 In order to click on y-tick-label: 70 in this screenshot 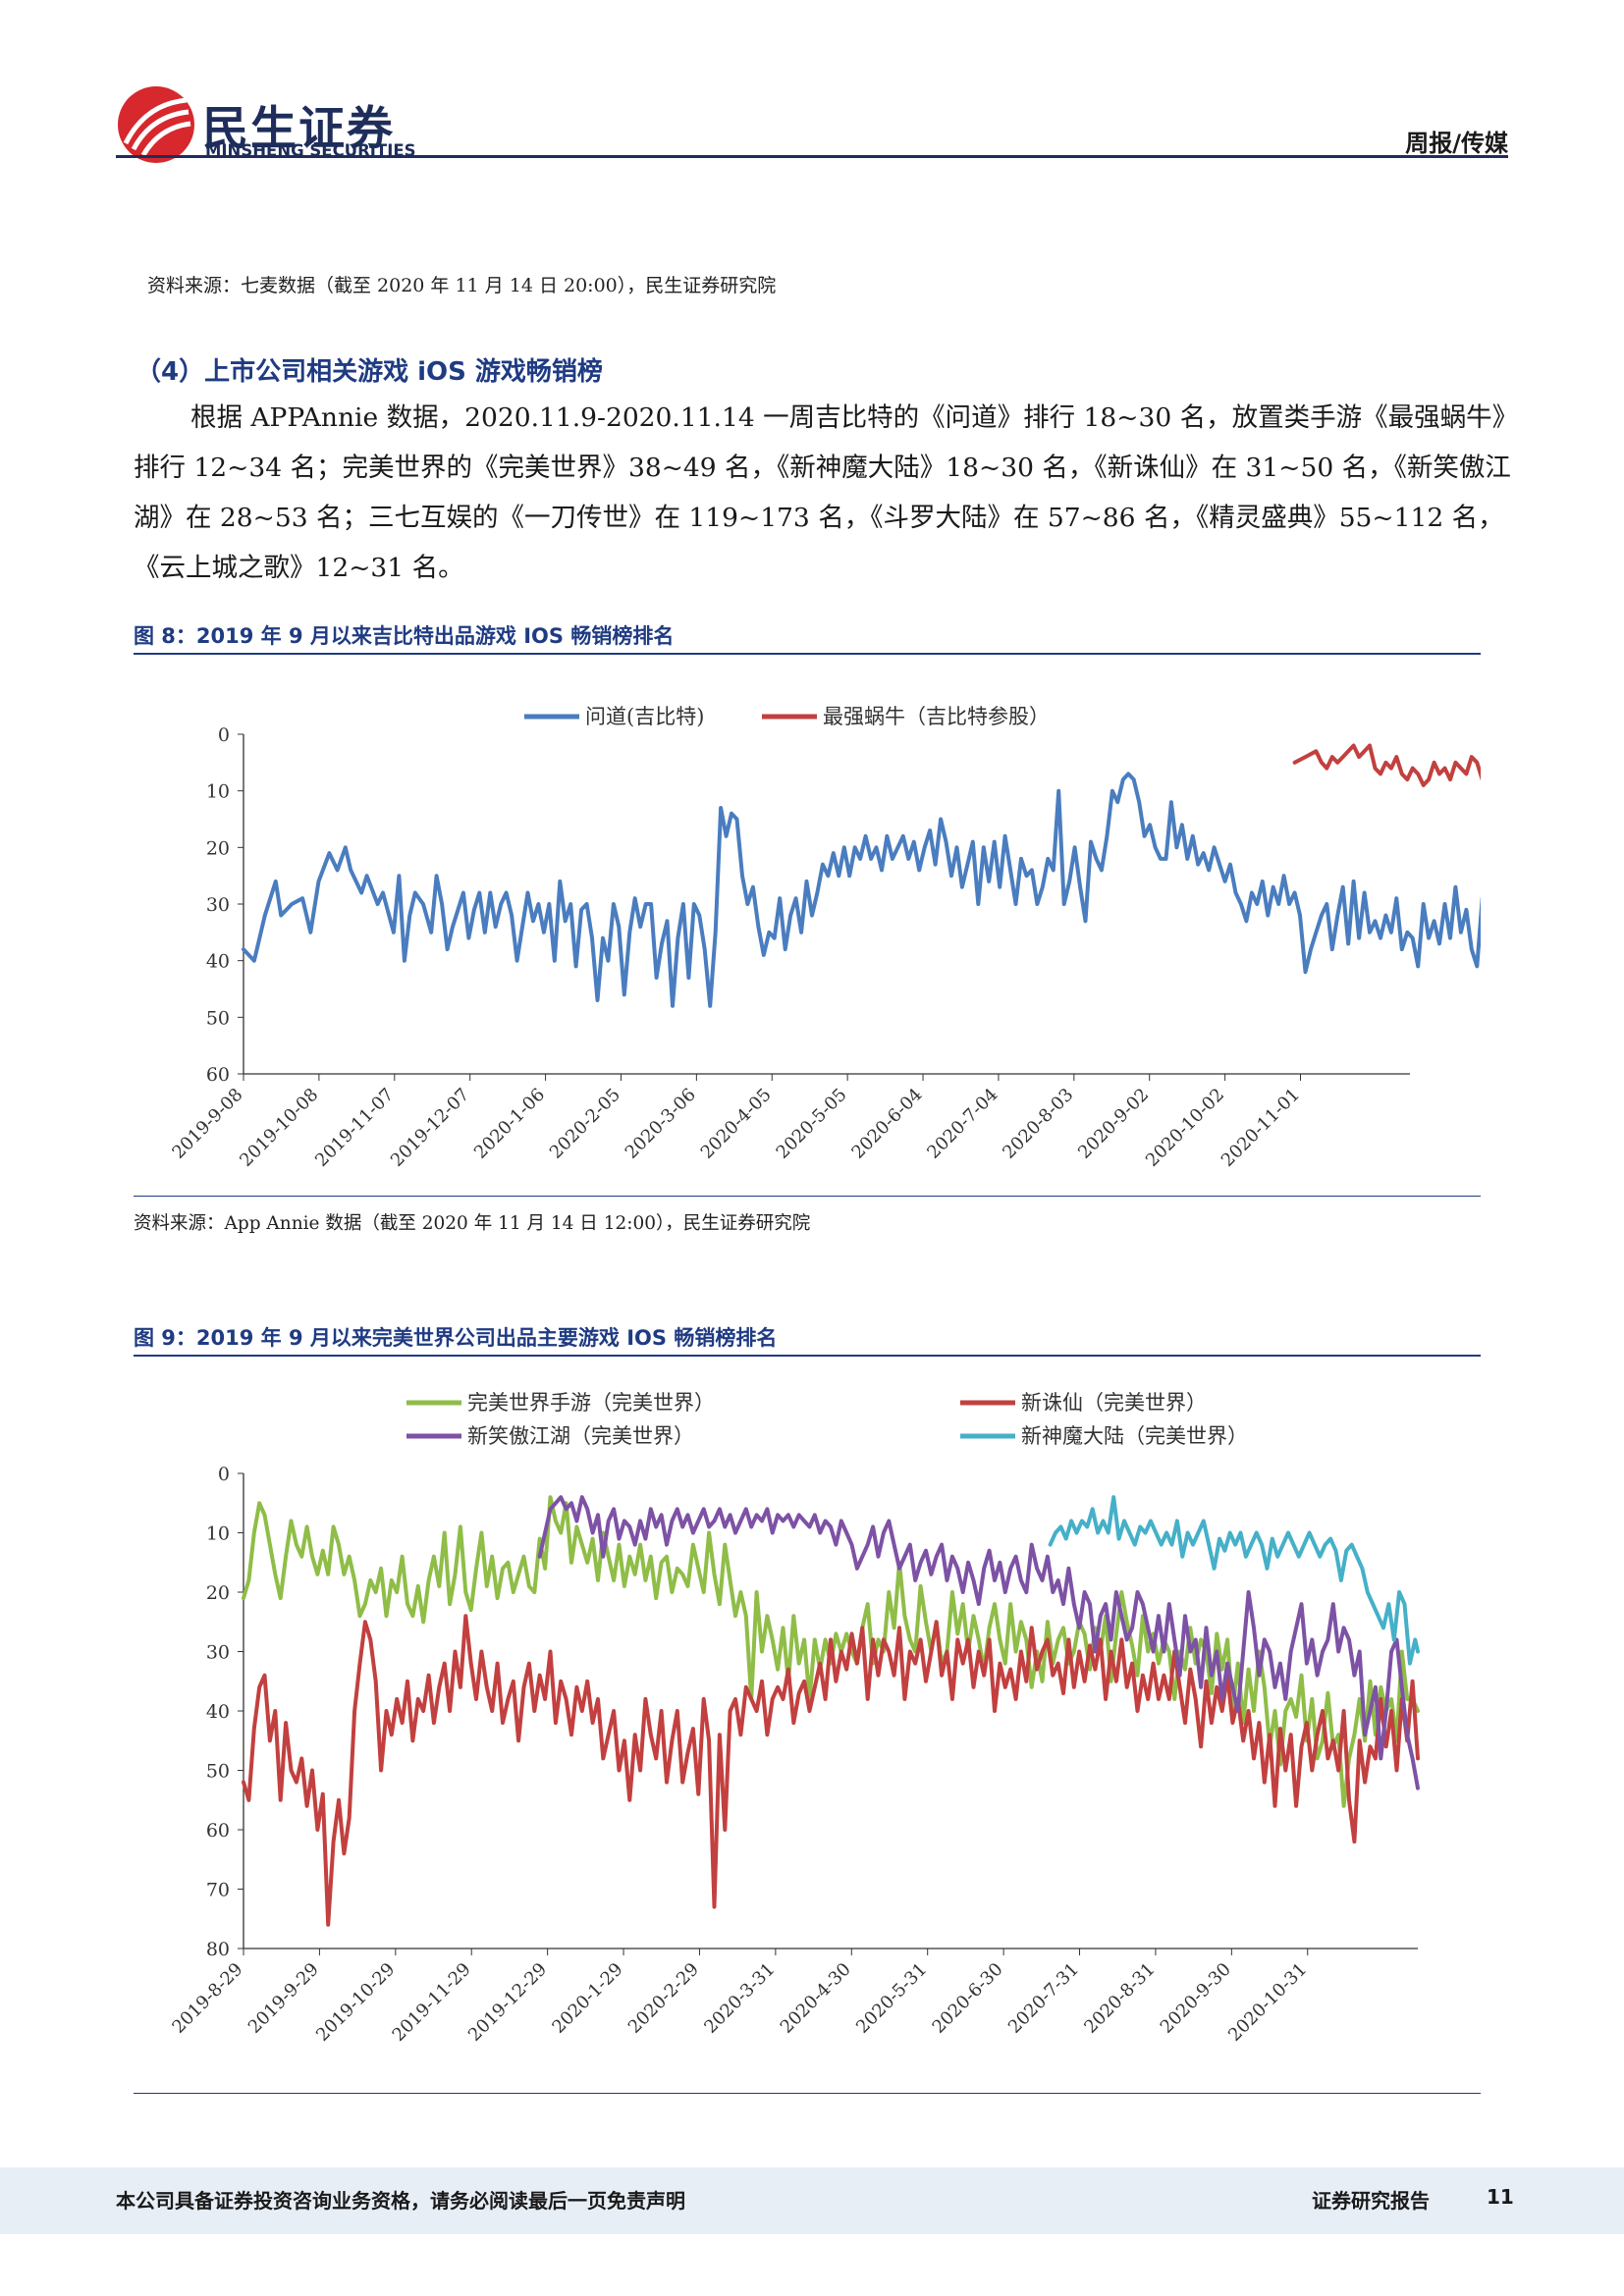, I will do `click(218, 1890)`.